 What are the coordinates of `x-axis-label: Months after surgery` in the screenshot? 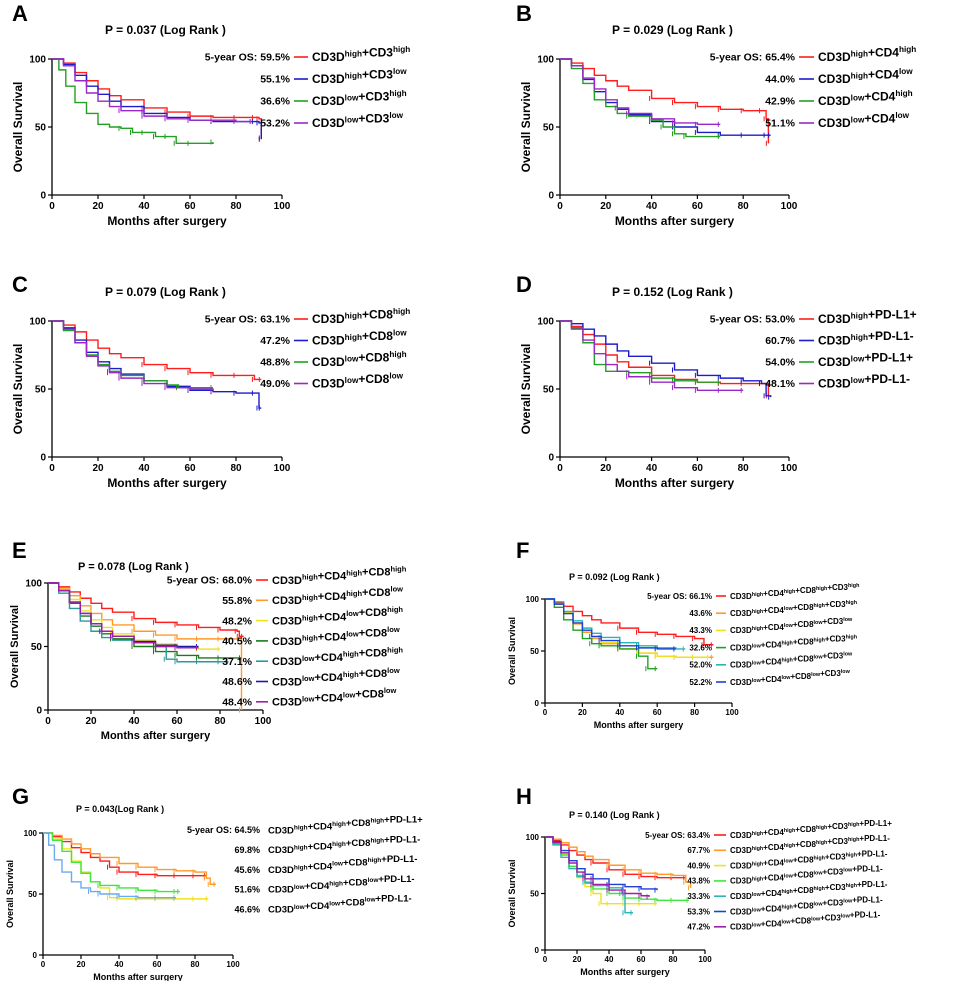 It's located at (167, 221).